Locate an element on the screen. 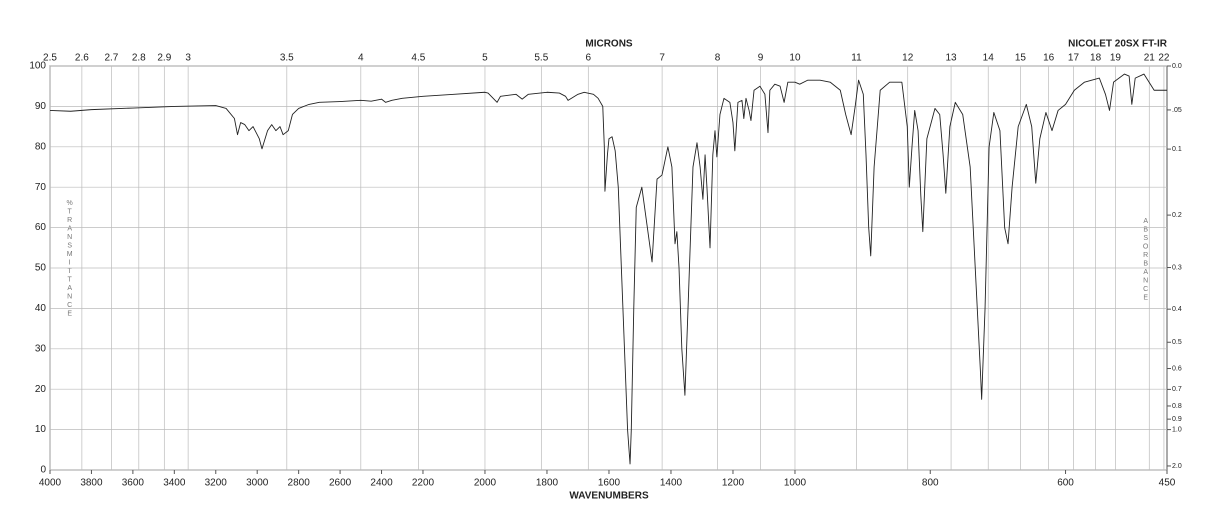 The width and height of the screenshot is (1218, 528). x-tick-label: 1400 is located at coordinates (671, 483).